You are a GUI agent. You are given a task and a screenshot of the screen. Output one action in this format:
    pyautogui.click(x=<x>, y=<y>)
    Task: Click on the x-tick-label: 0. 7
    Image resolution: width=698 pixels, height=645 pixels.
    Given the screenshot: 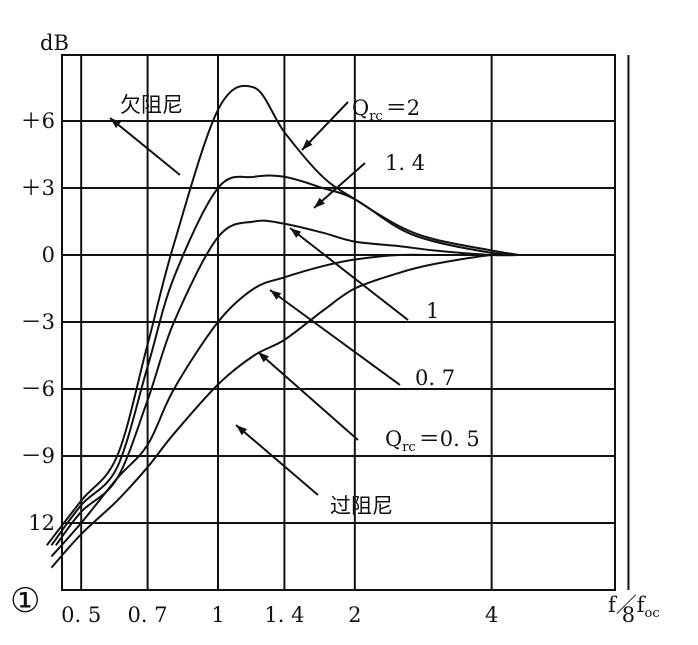 What is the action you would take?
    pyautogui.click(x=148, y=615)
    